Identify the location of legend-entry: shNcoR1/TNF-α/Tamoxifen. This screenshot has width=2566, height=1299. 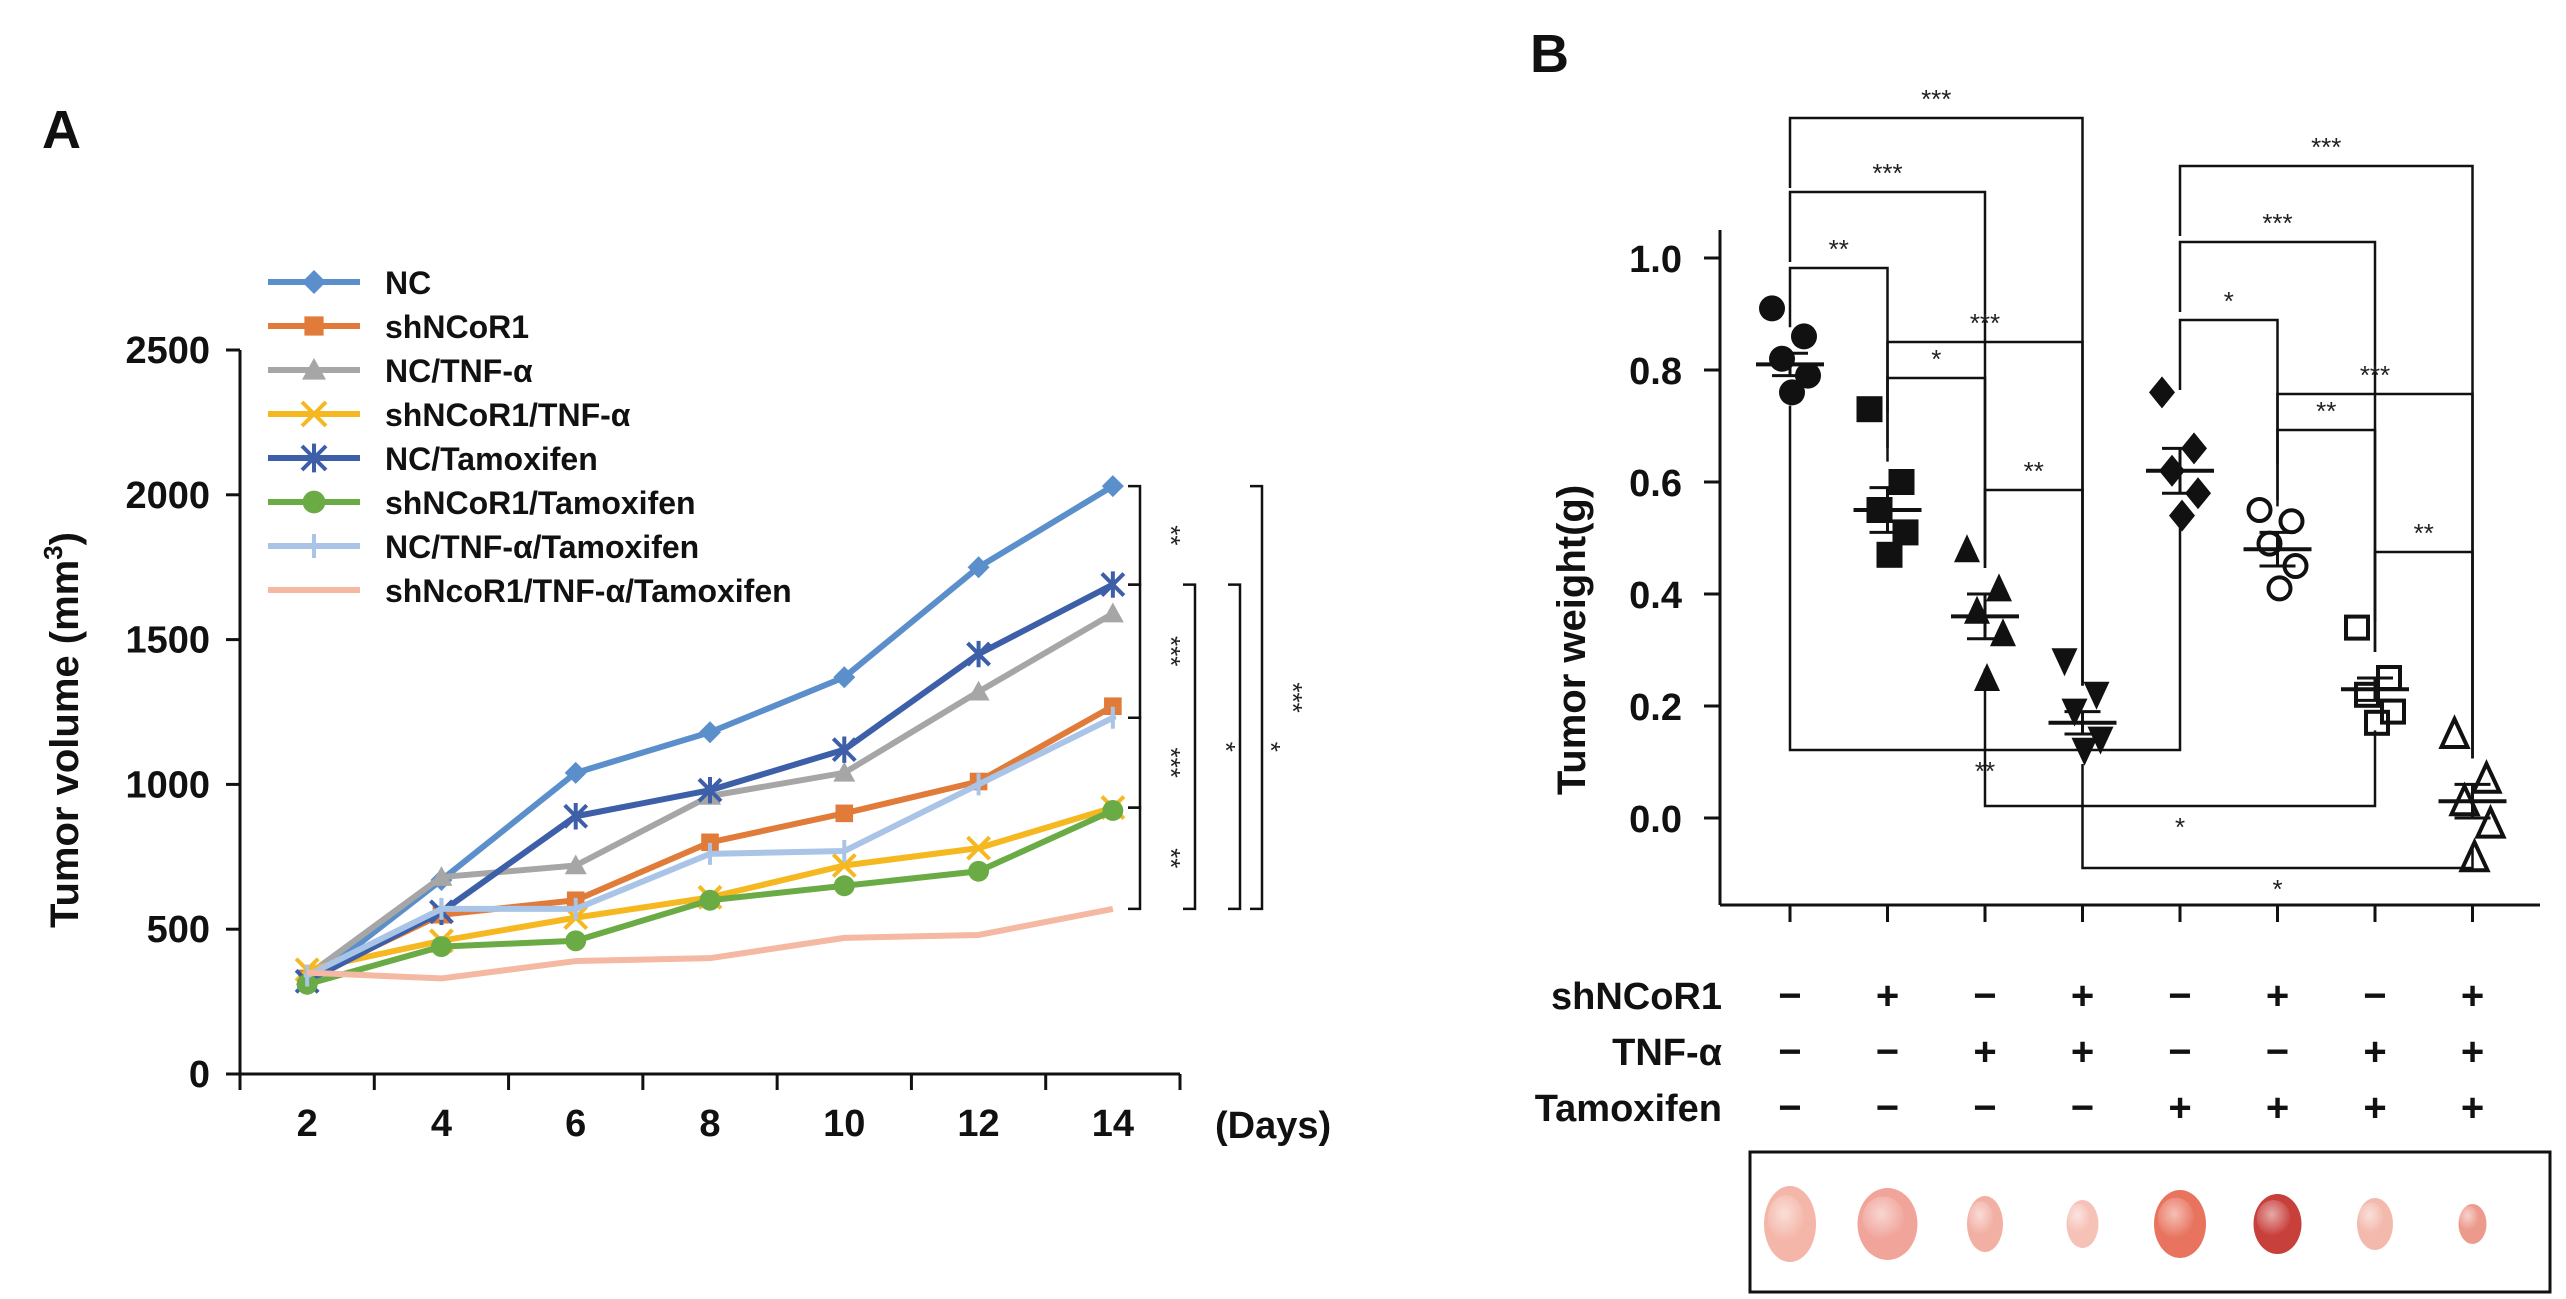
(530, 591).